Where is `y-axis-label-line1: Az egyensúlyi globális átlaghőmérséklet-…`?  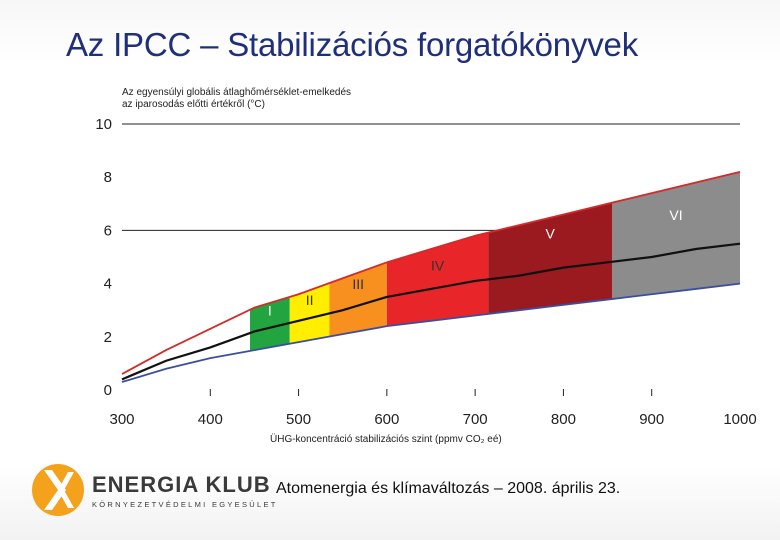 y-axis-label-line1: Az egyensúlyi globális átlaghőmérséklet-… is located at coordinates (236, 92).